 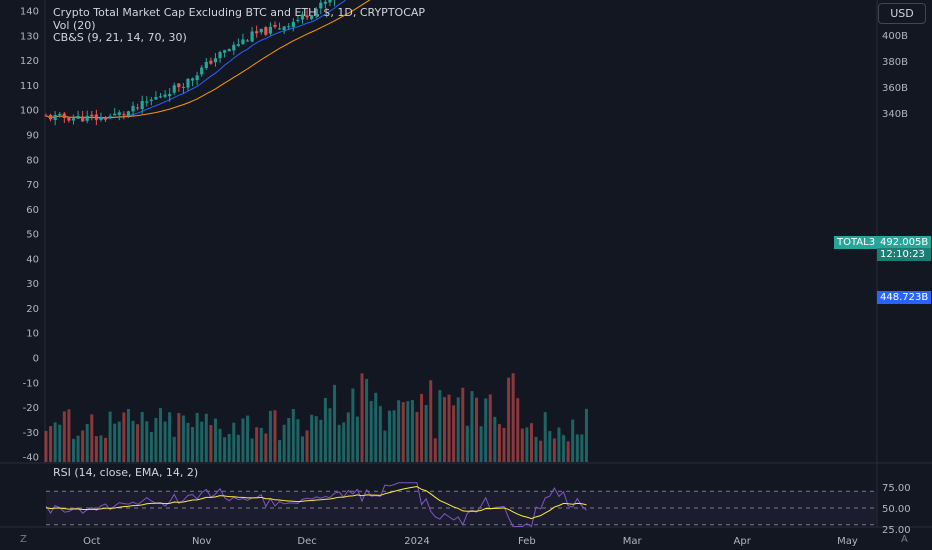 What do you see at coordinates (896, 488) in the screenshot?
I see `rsi-axis-tick-label: 75.00` at bounding box center [896, 488].